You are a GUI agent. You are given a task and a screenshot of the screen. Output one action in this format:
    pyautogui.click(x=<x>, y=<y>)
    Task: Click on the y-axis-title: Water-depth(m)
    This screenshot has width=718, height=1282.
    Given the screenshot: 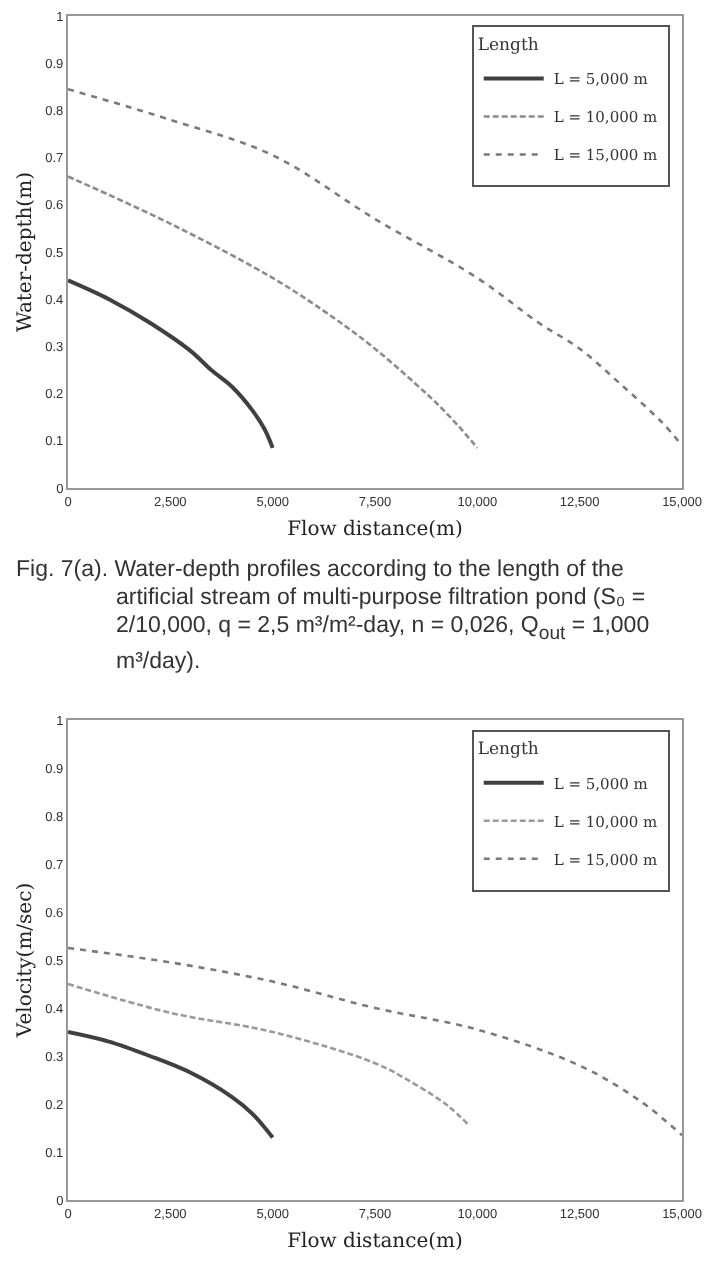 What is the action you would take?
    pyautogui.click(x=26, y=251)
    